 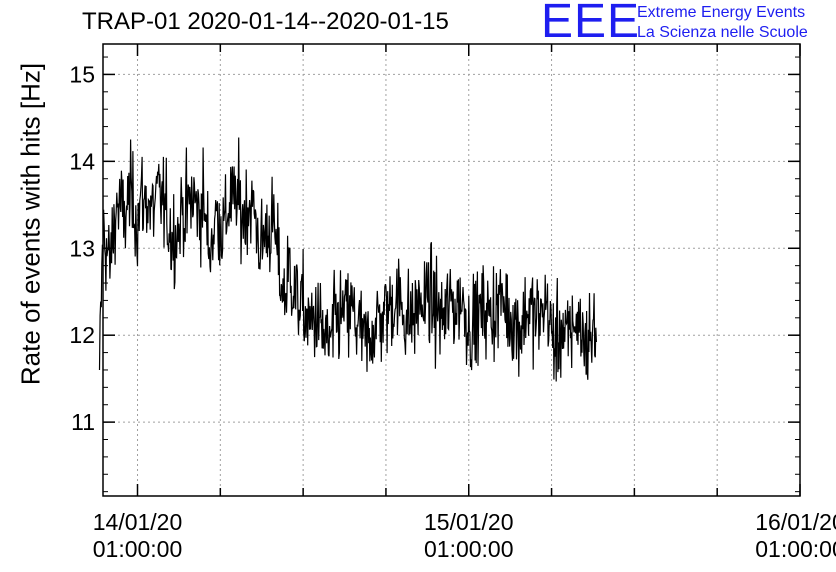 I want to click on y-tick-label: 11, so click(x=83, y=422).